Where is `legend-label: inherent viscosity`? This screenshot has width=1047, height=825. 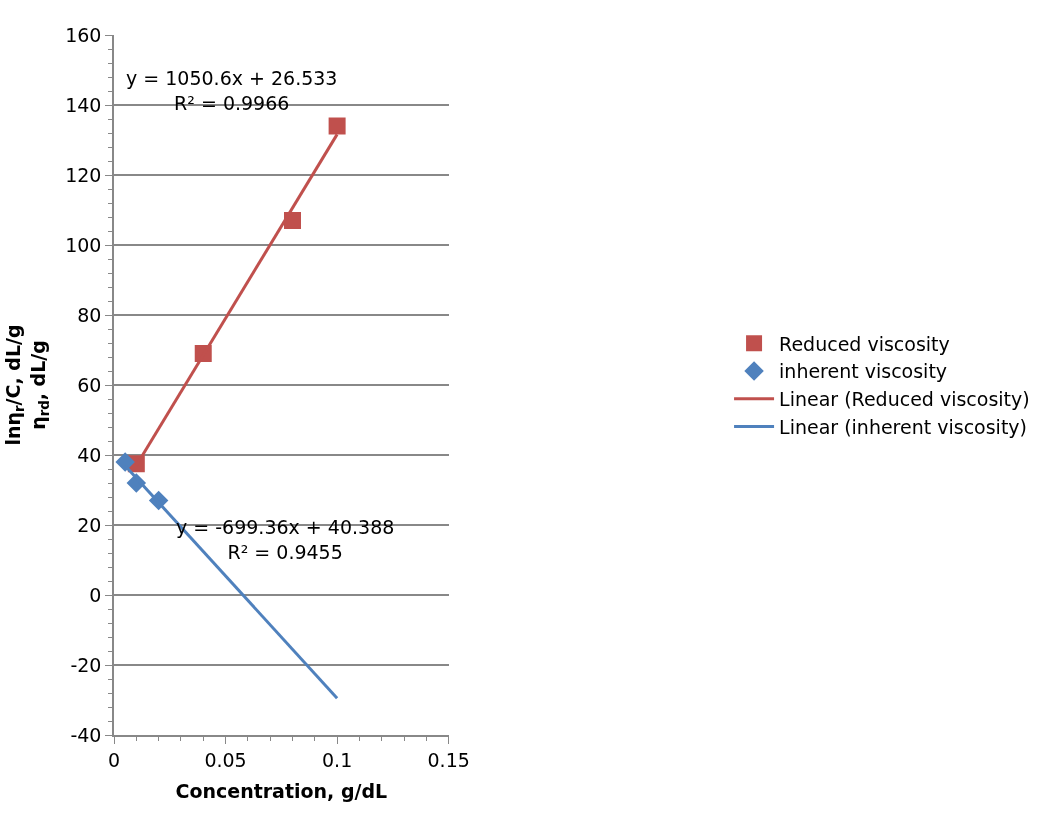 legend-label: inherent viscosity is located at coordinates (863, 371).